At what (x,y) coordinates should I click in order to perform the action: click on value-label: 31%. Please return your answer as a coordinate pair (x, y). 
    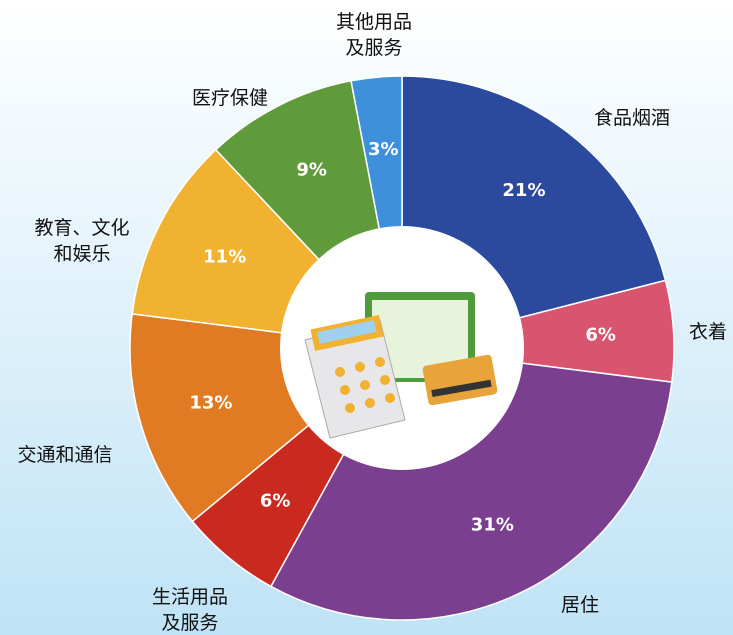
    Looking at the image, I should click on (492, 524).